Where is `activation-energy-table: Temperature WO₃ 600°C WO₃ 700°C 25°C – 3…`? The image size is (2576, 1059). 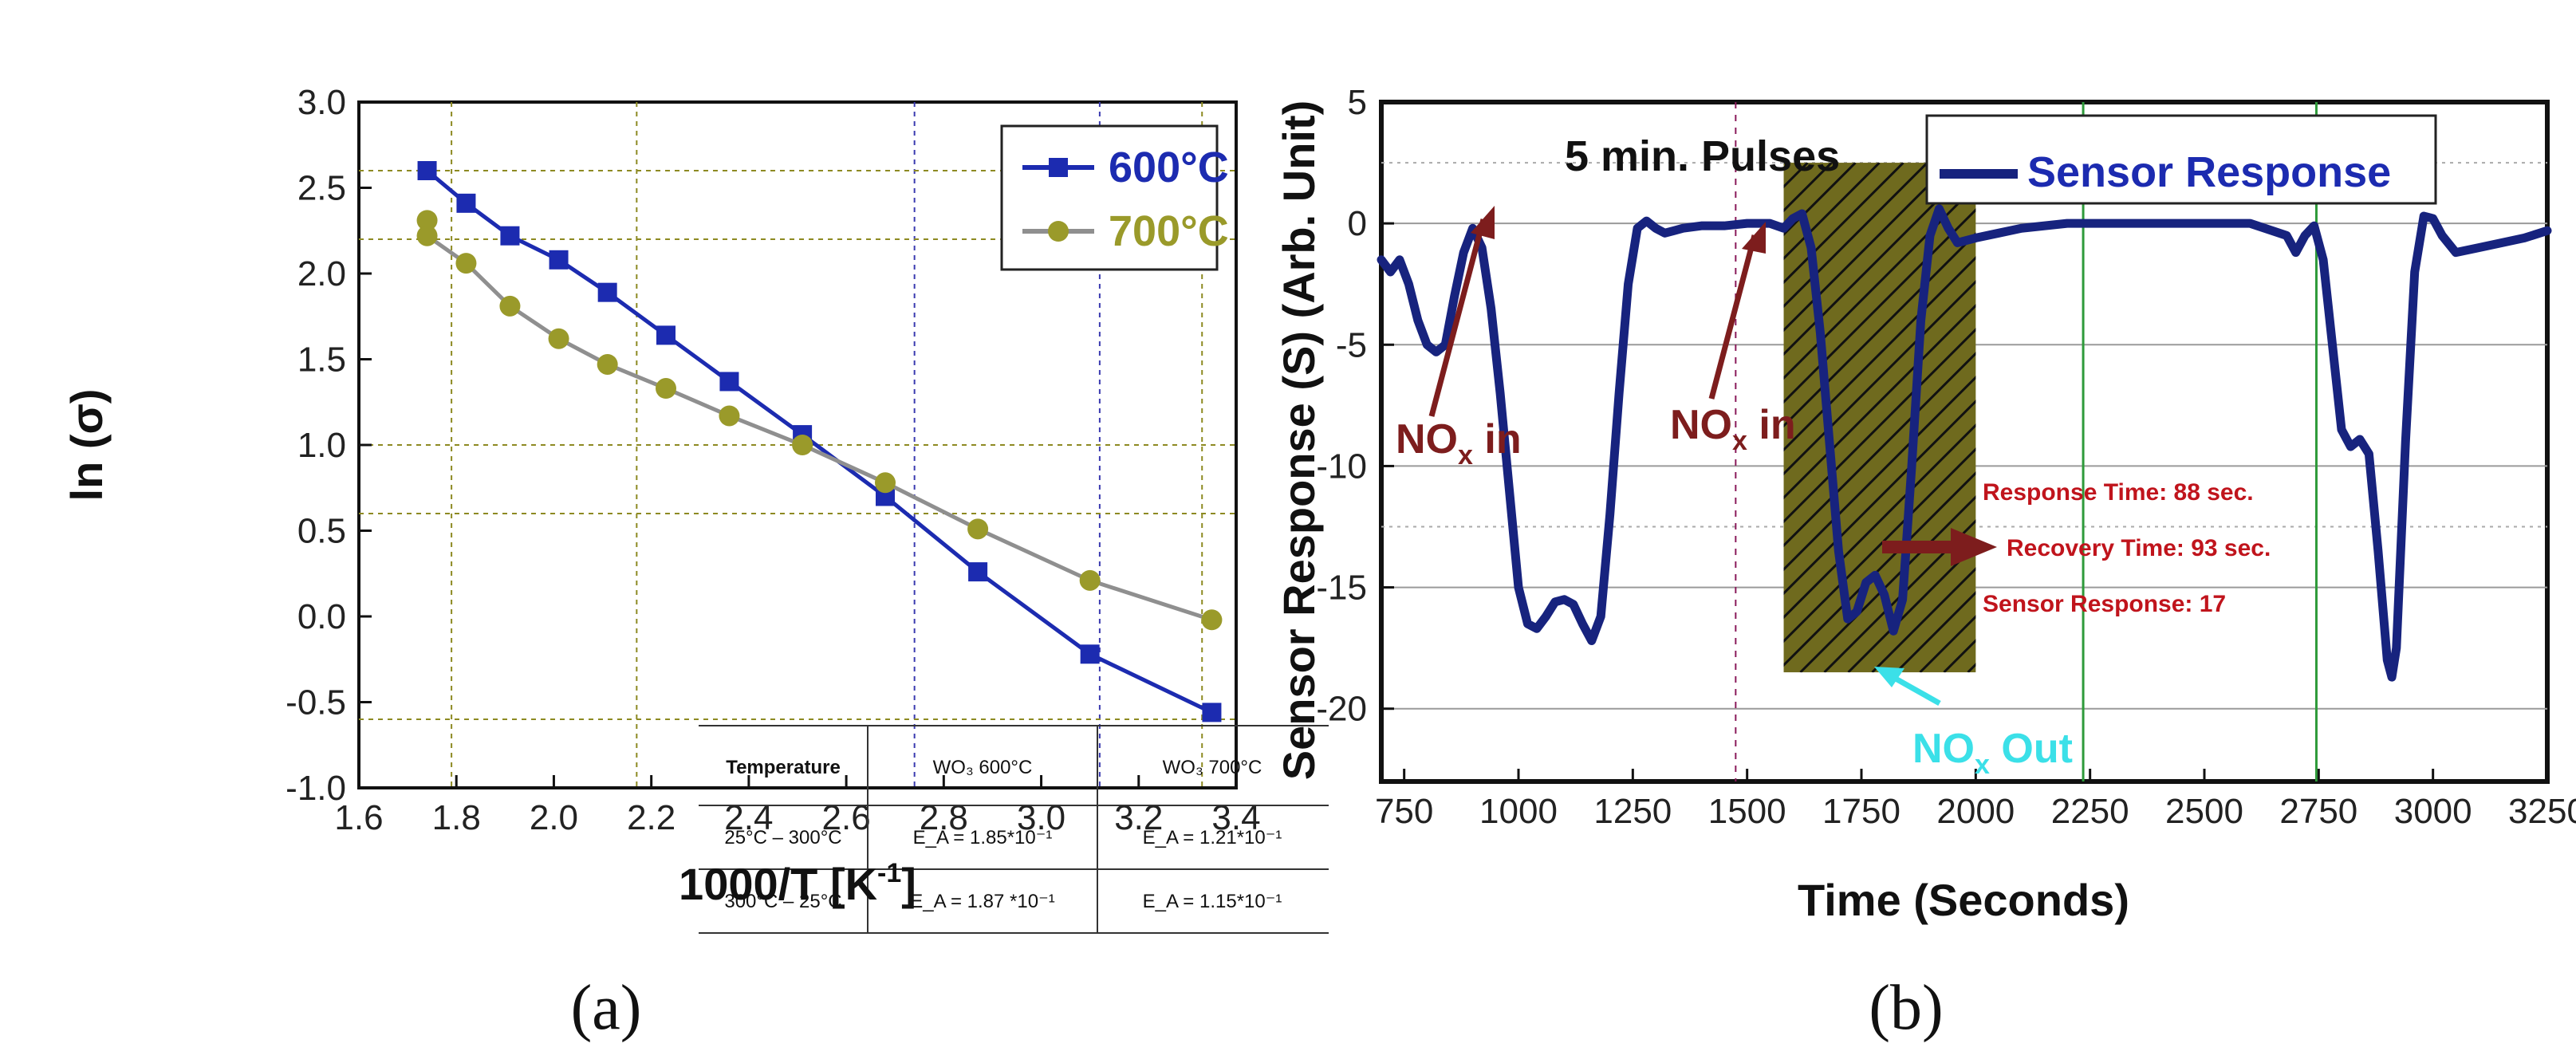
activation-energy-table: Temperature WO₃ 600°C WO₃ 700°C 25°C – 3… is located at coordinates (1014, 829).